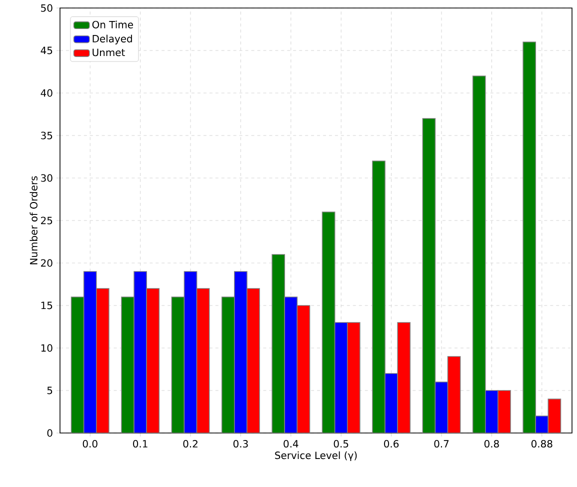 The height and width of the screenshot is (487, 577). I want to click on y-tick-label: 35, so click(46, 136).